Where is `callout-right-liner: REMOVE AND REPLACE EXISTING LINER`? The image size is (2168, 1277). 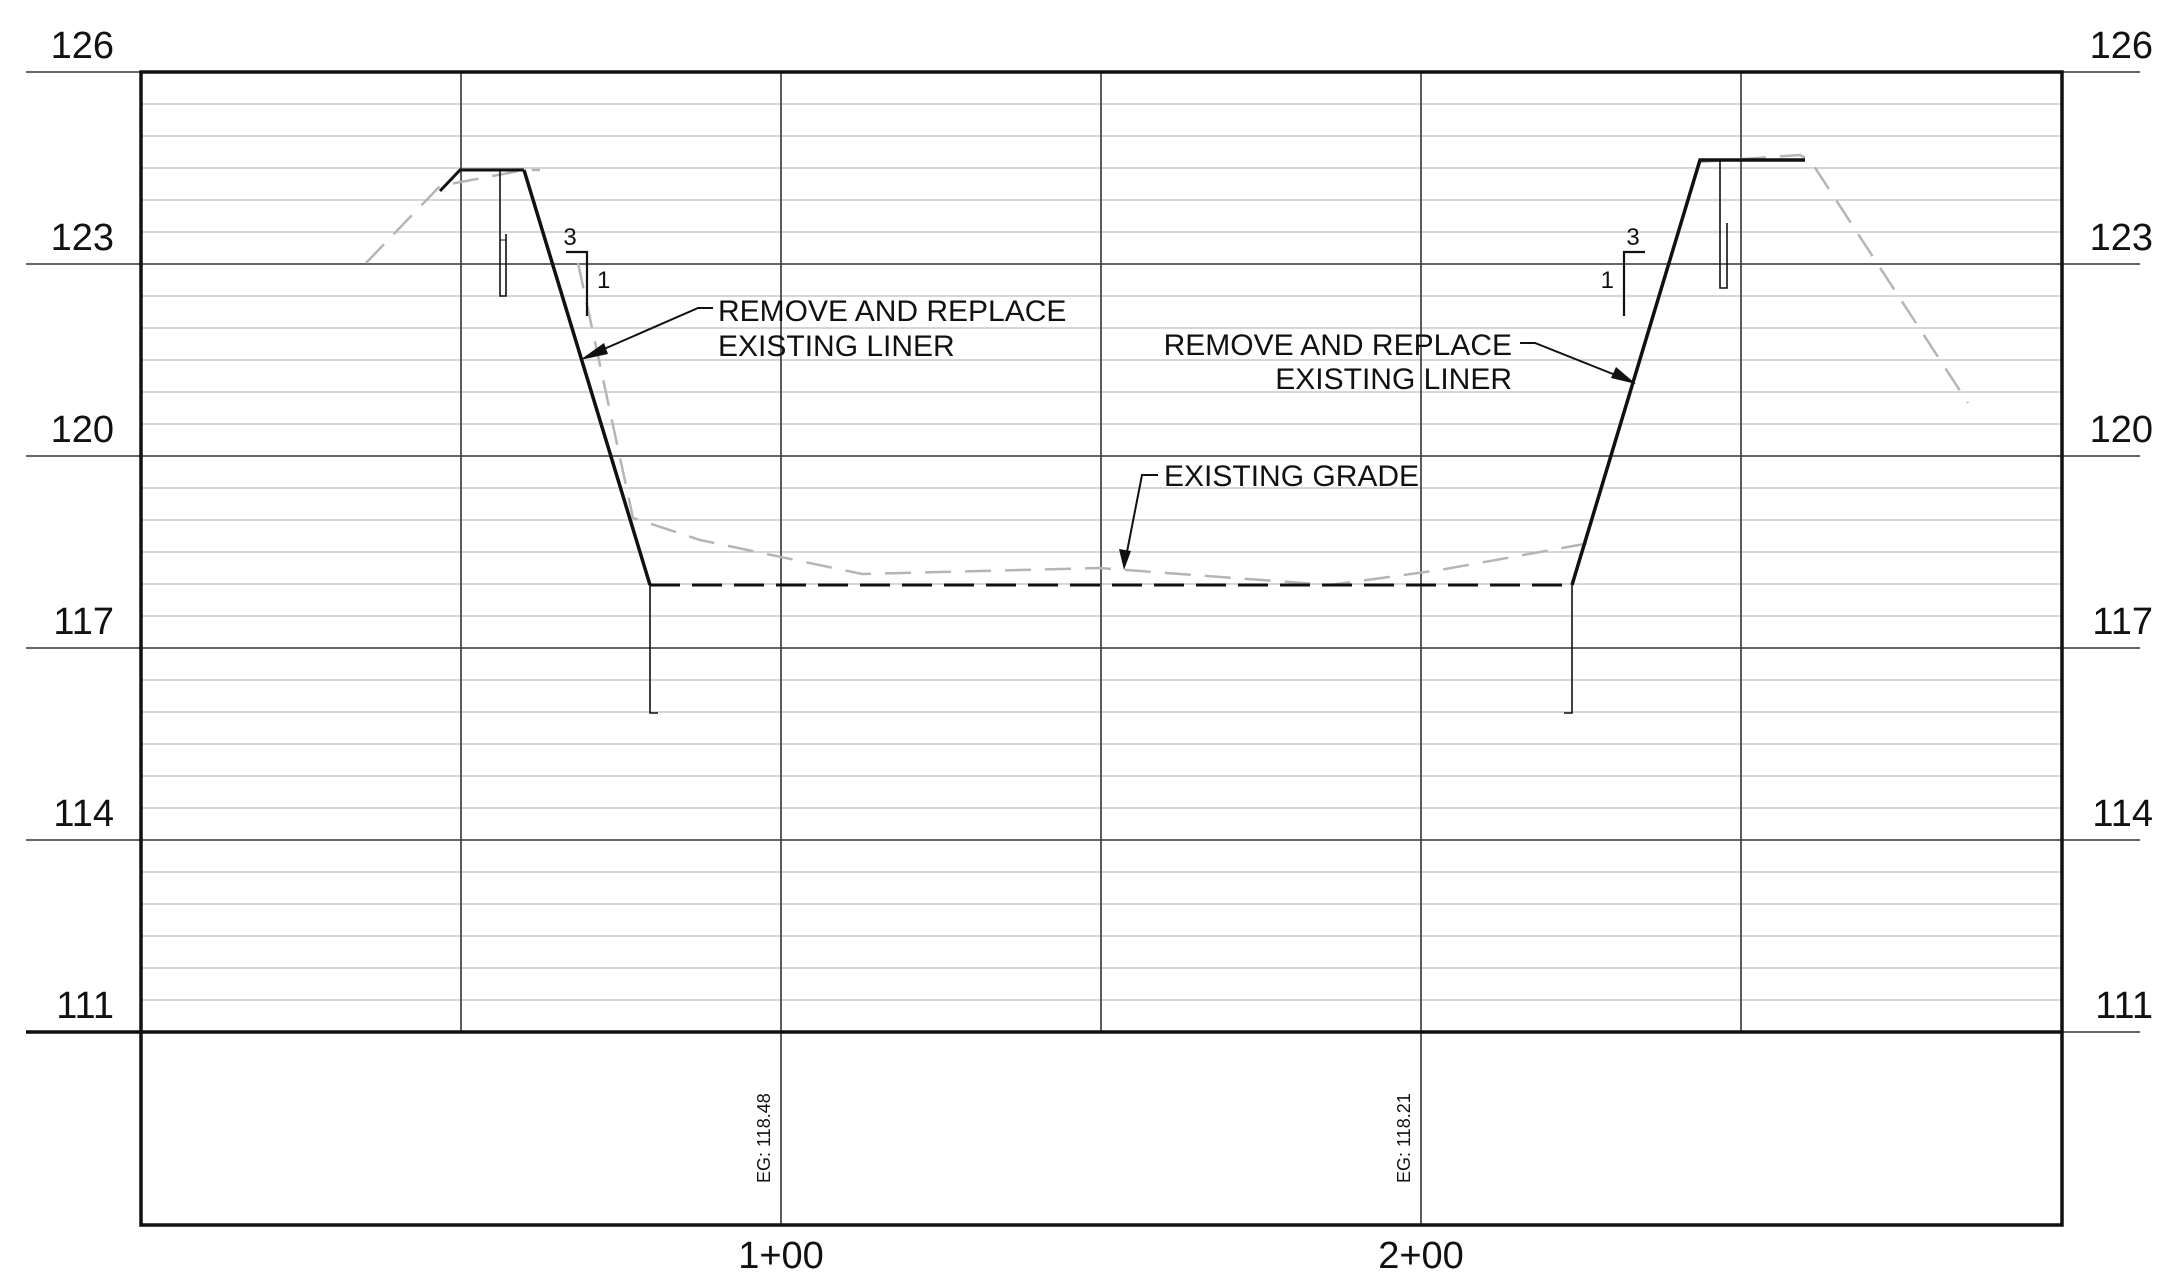 callout-right-liner: REMOVE AND REPLACE EXISTING LINER is located at coordinates (1400, 362).